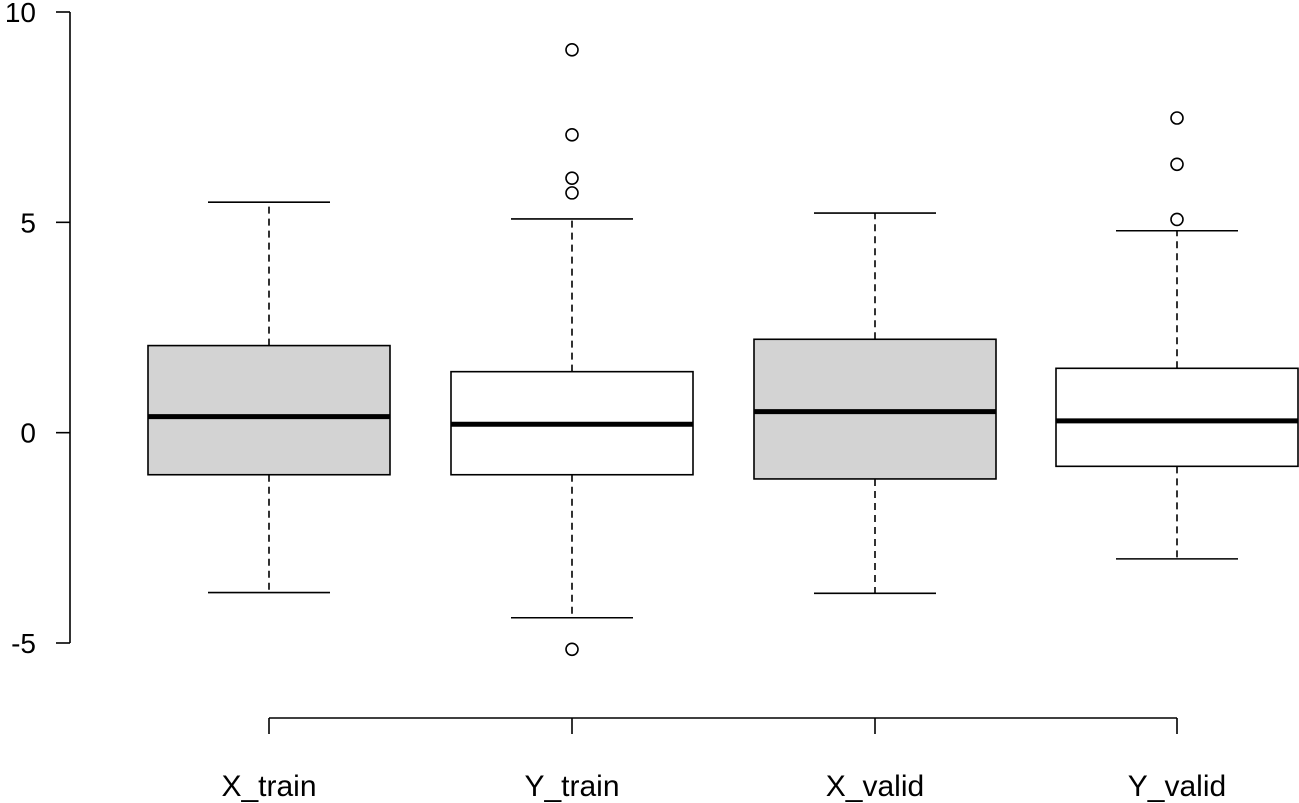 This screenshot has height=803, width=1299. Describe the element at coordinates (28, 222) in the screenshot. I see `y-tick-label: 5` at that location.